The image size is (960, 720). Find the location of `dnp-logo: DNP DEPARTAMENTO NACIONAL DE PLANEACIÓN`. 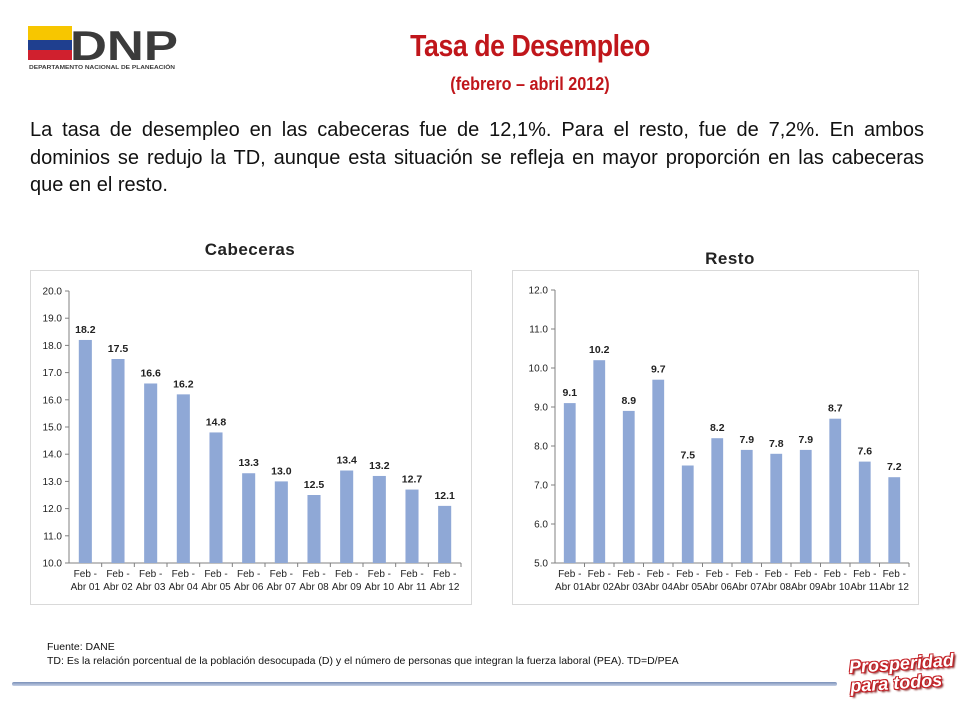

dnp-logo: DNP DEPARTAMENTO NACIONAL DE PLANEACIÓN is located at coordinates (103, 46).